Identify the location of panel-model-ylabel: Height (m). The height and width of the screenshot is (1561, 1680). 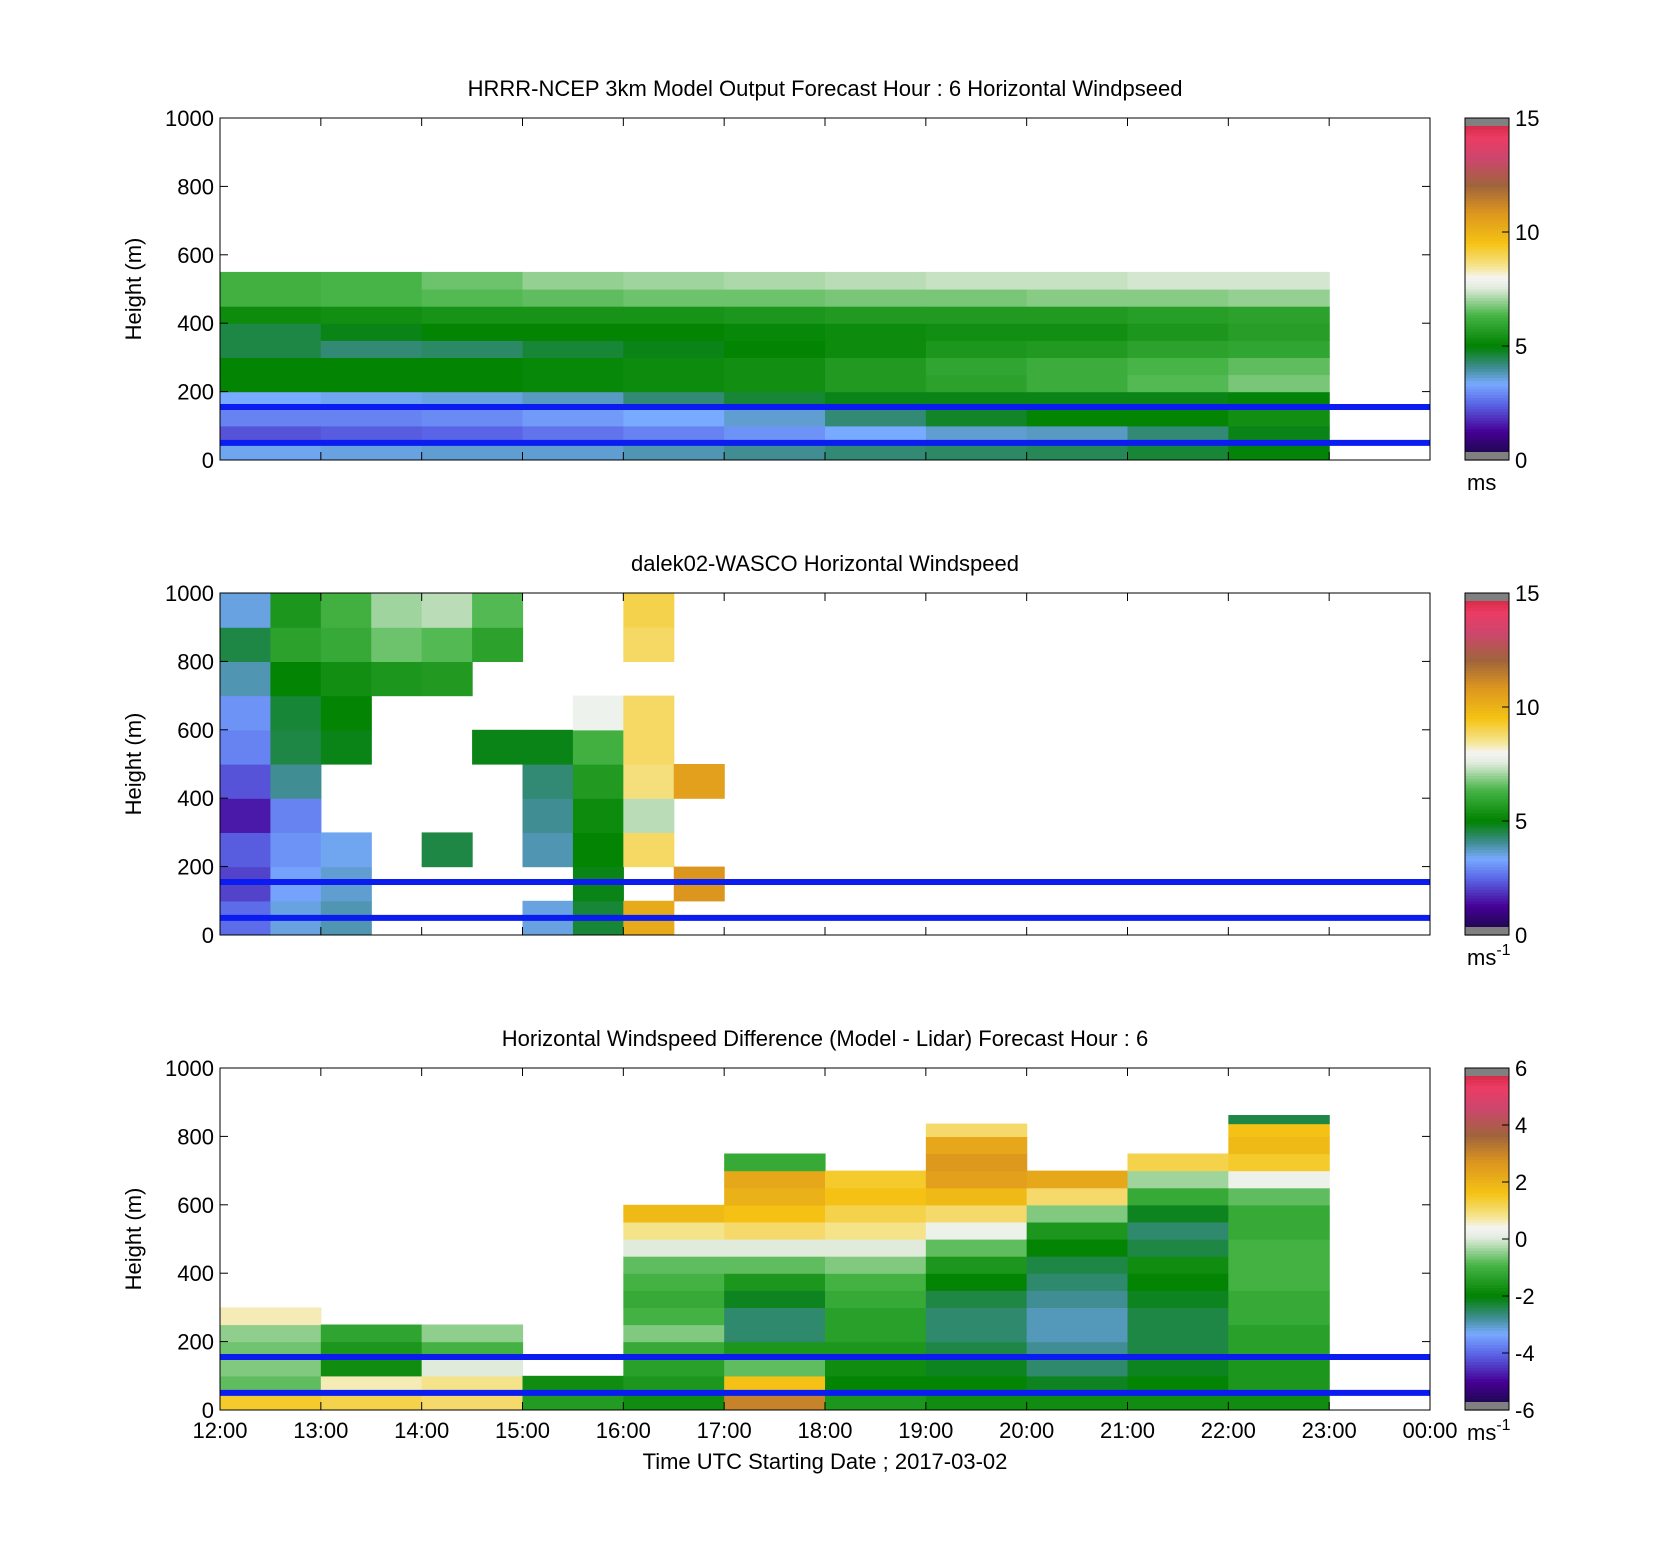
(133, 289).